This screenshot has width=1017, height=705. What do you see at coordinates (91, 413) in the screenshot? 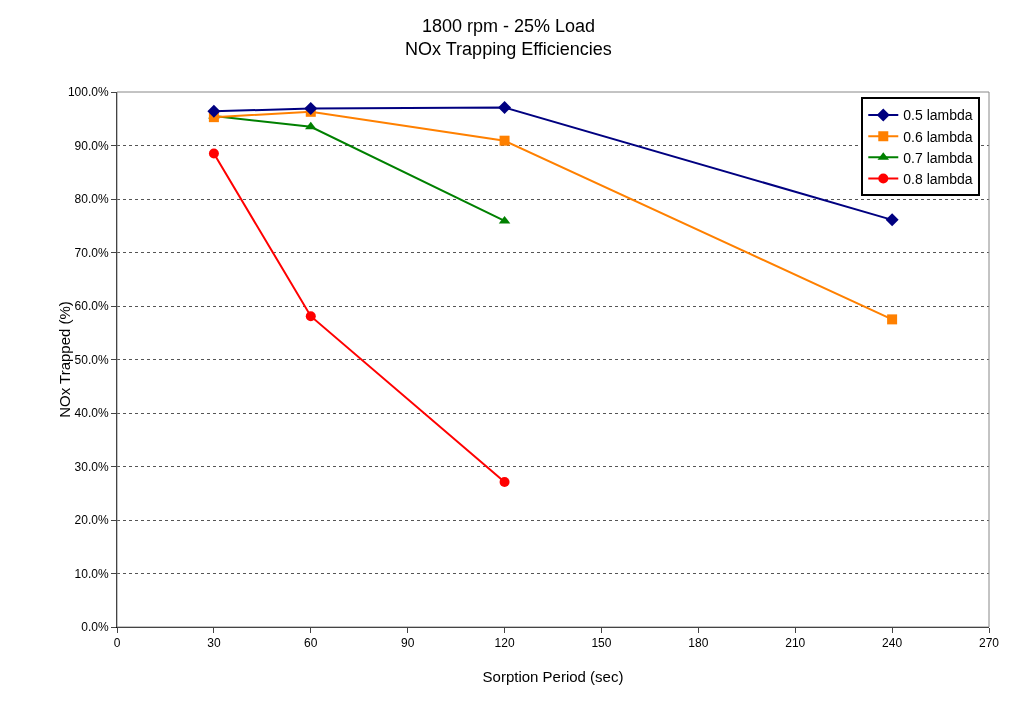
I see `y-tick-label: 40.0%` at bounding box center [91, 413].